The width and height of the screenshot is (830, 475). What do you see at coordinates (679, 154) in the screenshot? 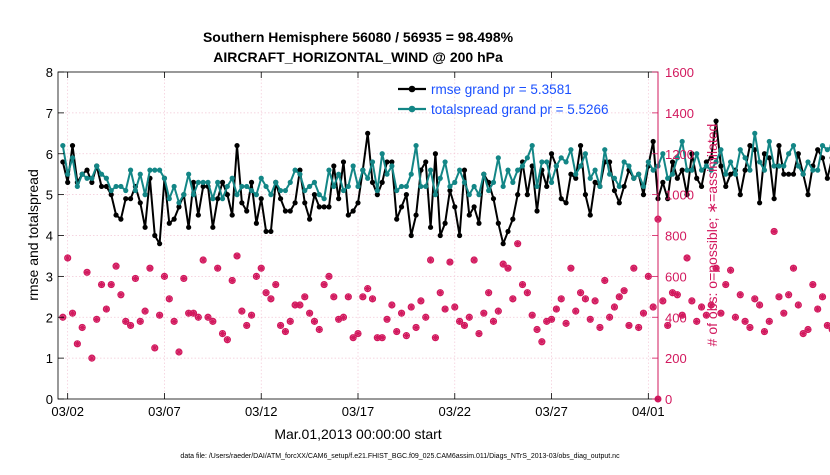
I see `y-right-tick-label: 1200` at bounding box center [679, 154].